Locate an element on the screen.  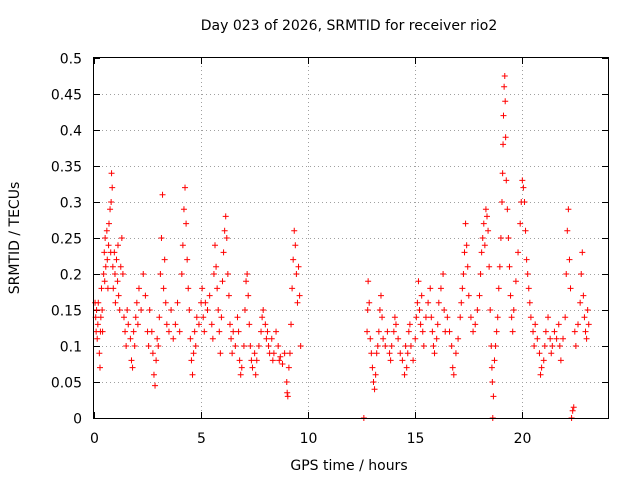
y-axis-label: SRMTID / TECUs is located at coordinates (15, 238).